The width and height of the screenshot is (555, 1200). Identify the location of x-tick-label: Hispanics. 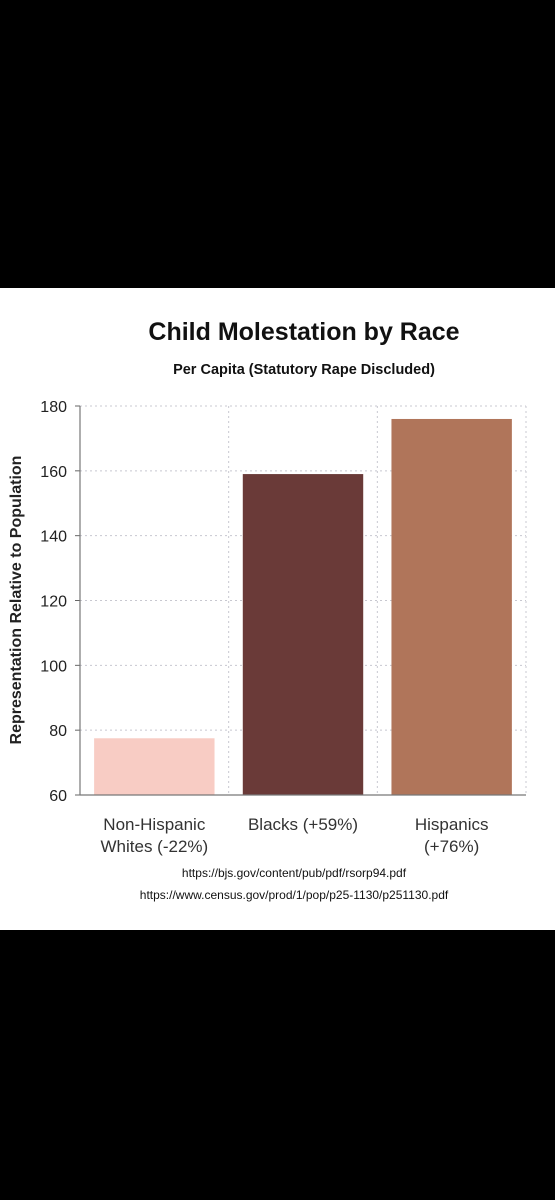
(452, 824).